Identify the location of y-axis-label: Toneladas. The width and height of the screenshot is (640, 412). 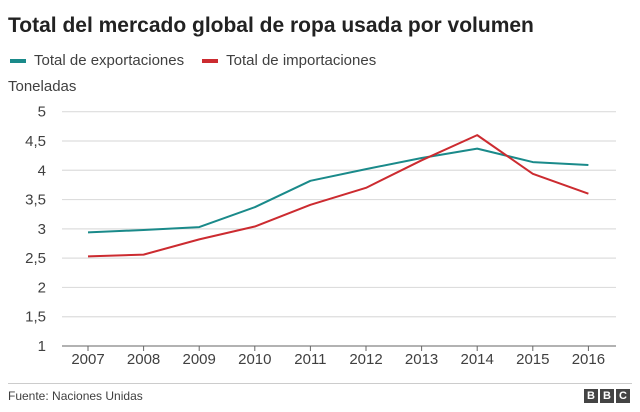
(42, 86).